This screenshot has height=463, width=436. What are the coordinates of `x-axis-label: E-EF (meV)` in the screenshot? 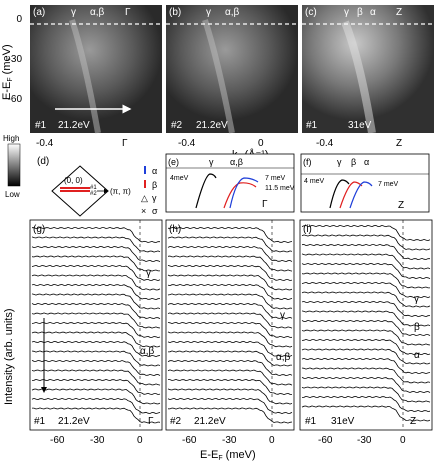 It's located at (228, 455).